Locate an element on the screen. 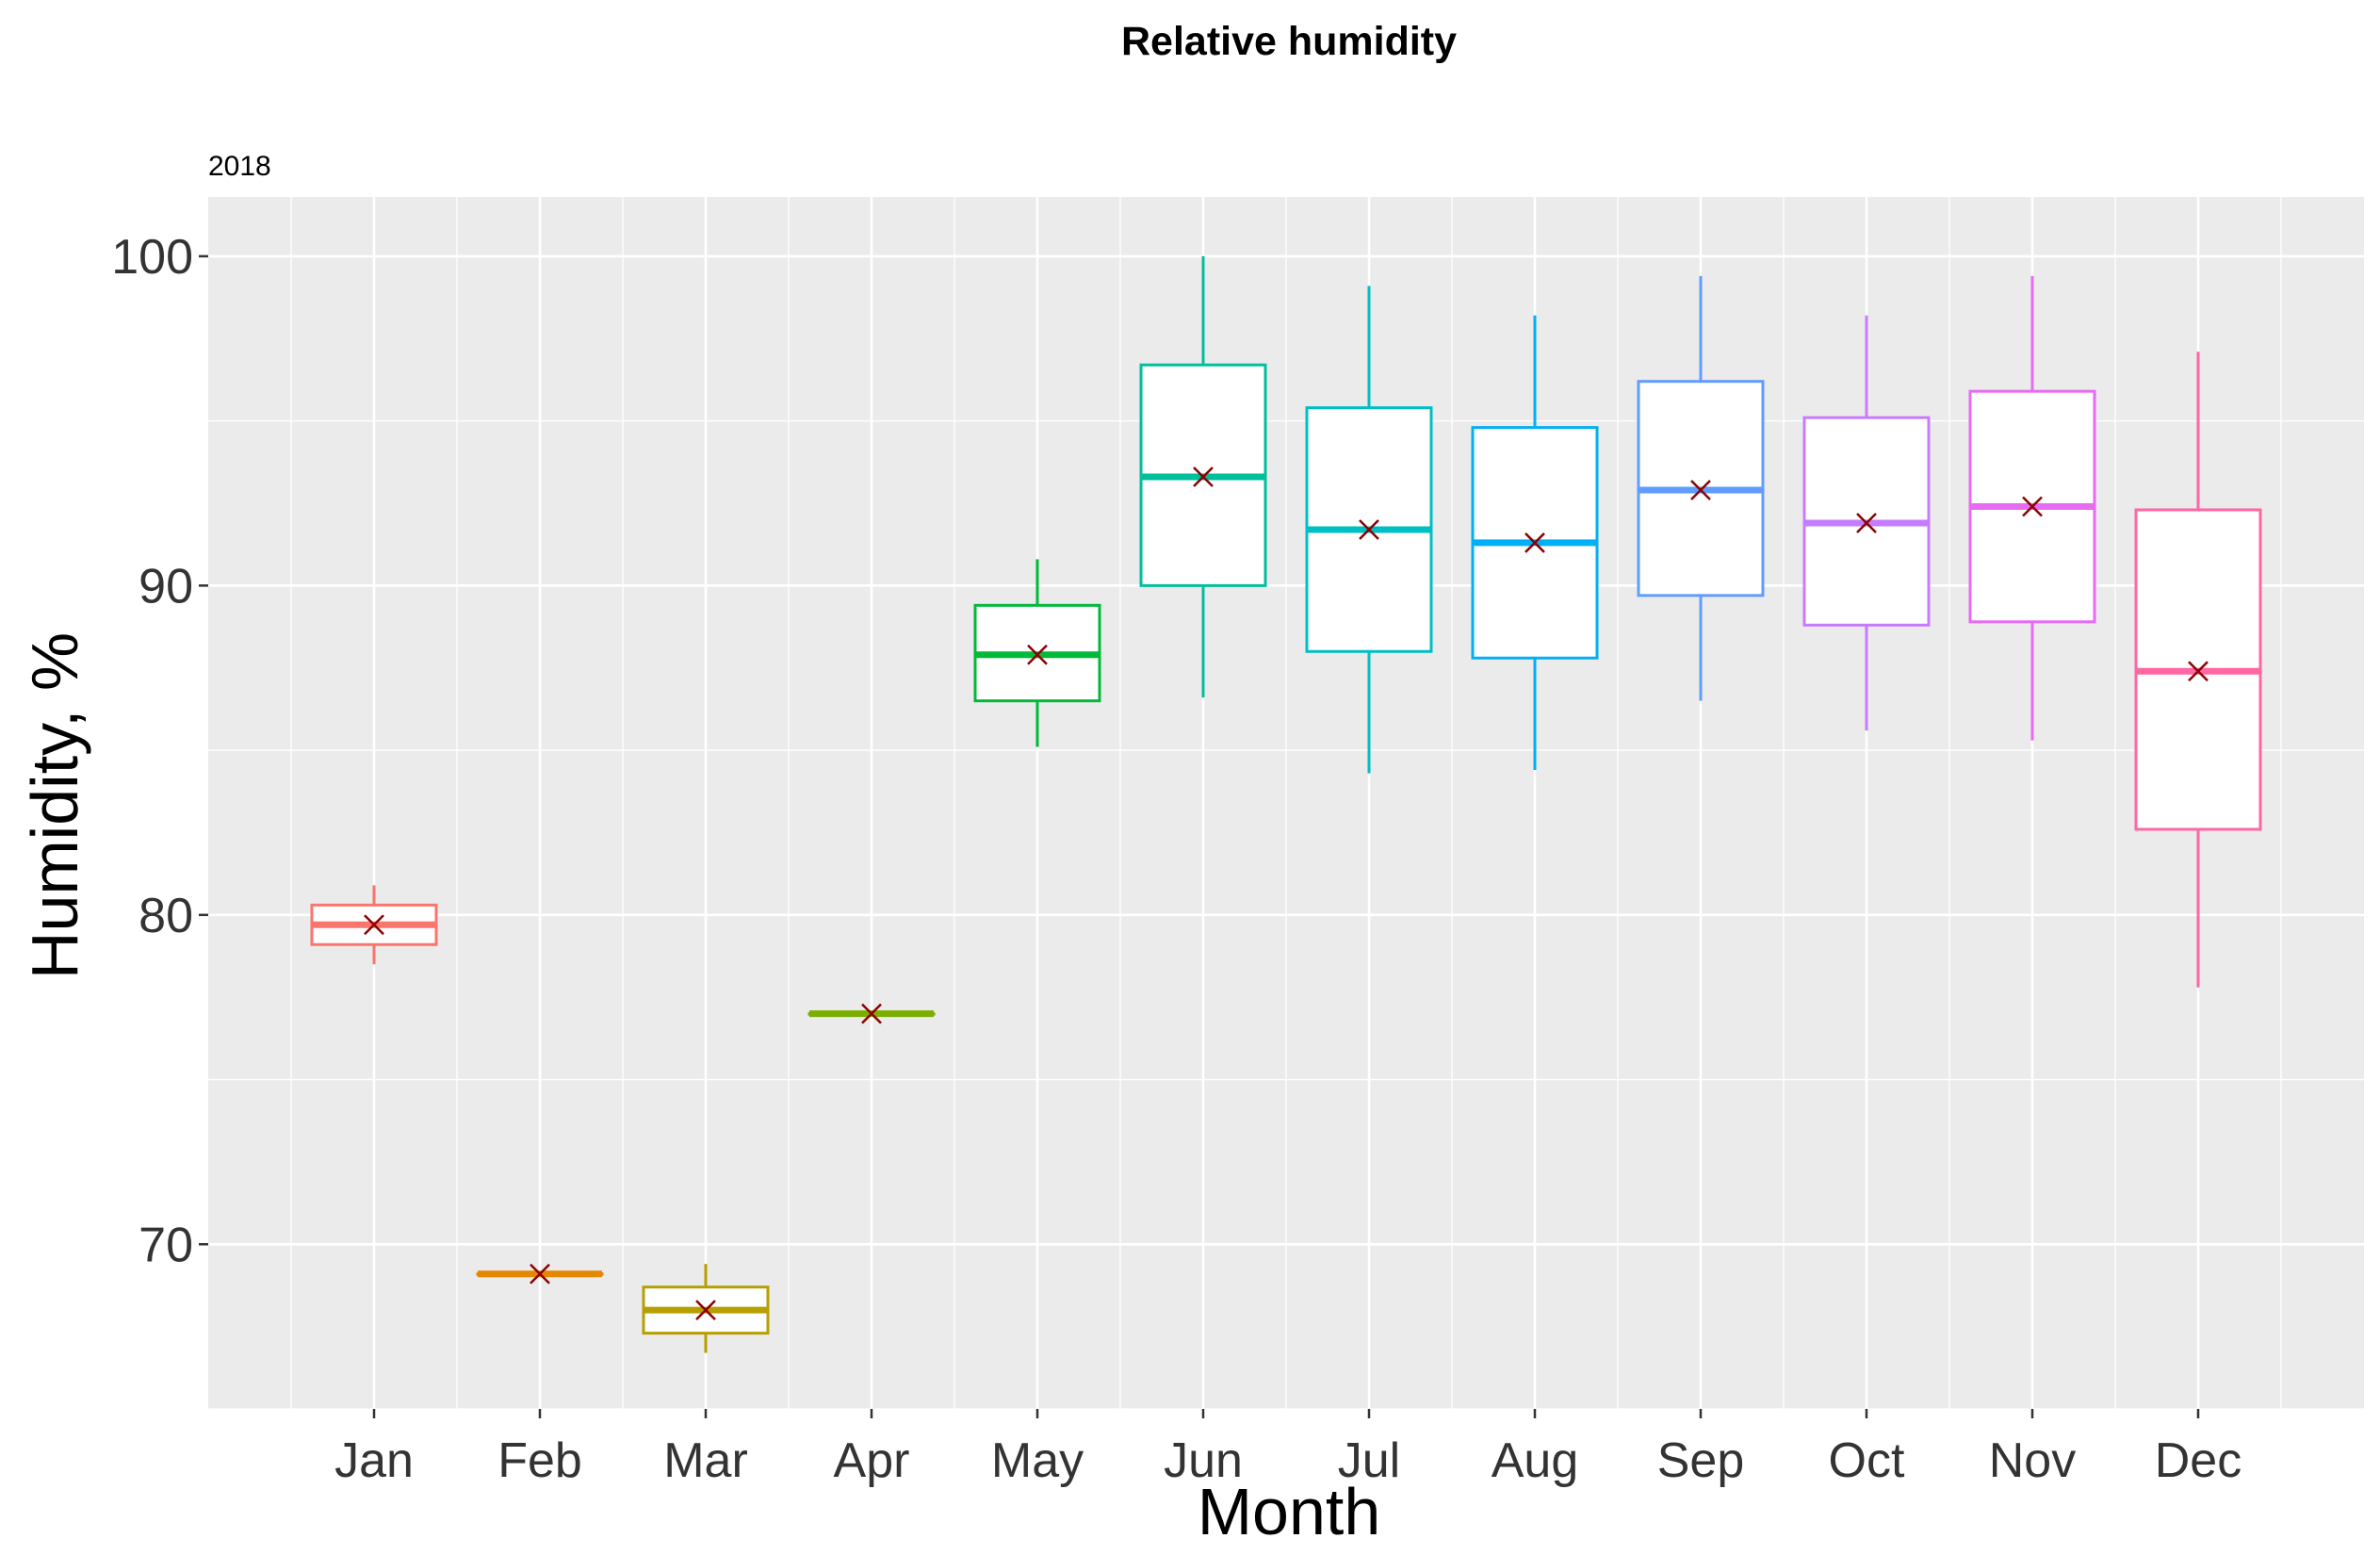  box-mar is located at coordinates (706, 1308).